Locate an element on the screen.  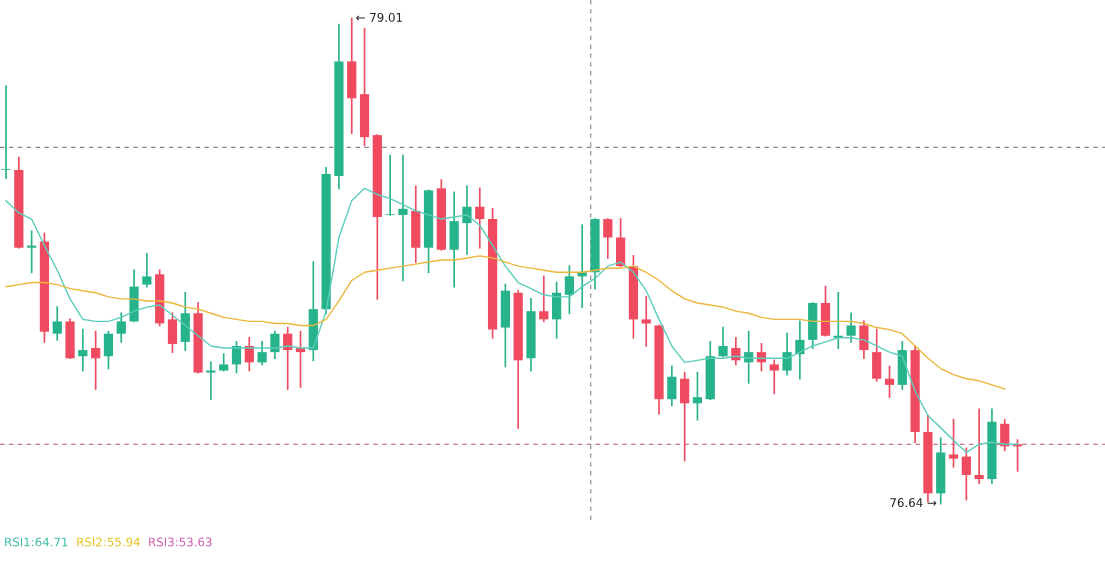
annotation: ← 79.01 is located at coordinates (379, 17).